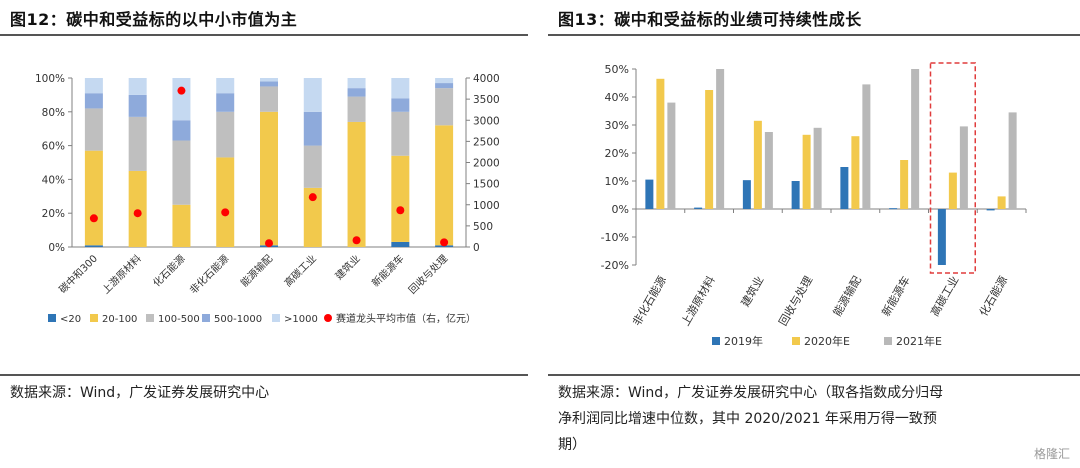 This screenshot has width=1080, height=468. What do you see at coordinates (486, 206) in the screenshot?
I see `y-right-tick-label: 1000` at bounding box center [486, 206].